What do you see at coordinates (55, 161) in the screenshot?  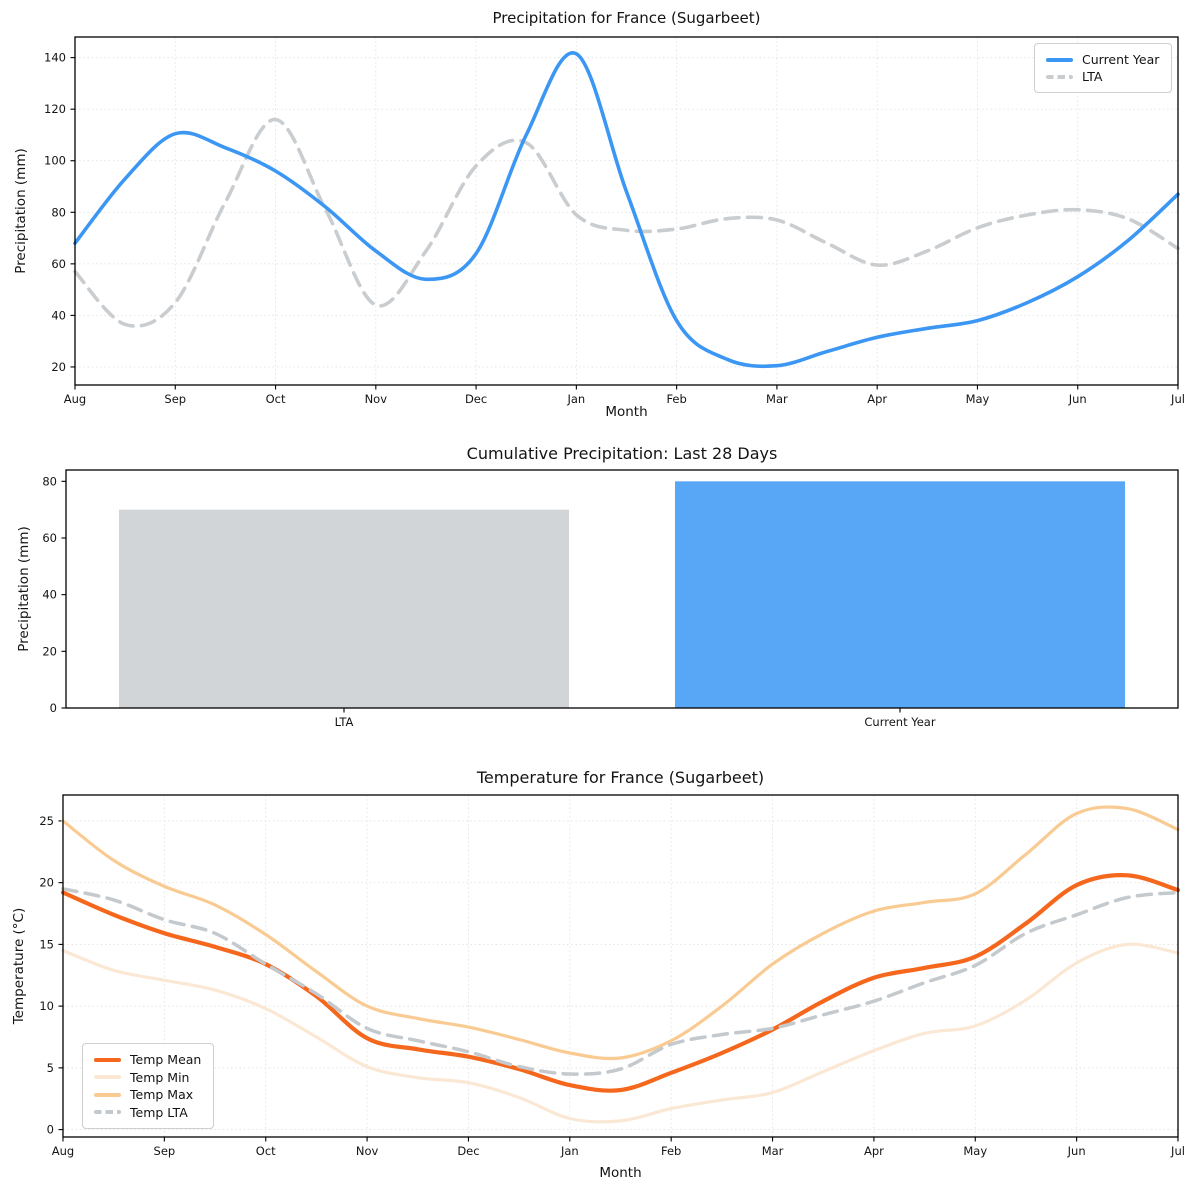 I see `y-tick-label: 100` at bounding box center [55, 161].